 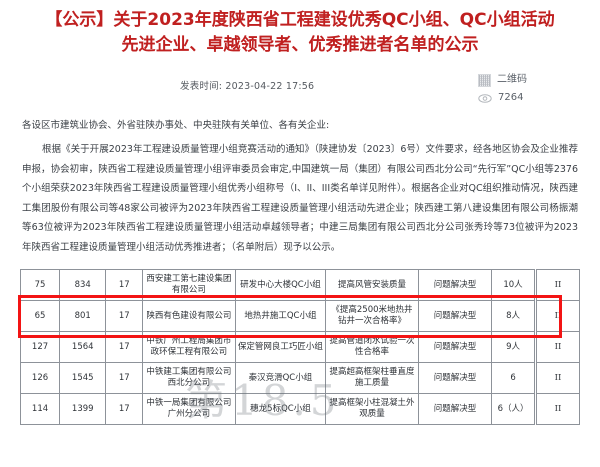 What do you see at coordinates (530, 80) in the screenshot?
I see `qr-code-row: 二维码` at bounding box center [530, 80].